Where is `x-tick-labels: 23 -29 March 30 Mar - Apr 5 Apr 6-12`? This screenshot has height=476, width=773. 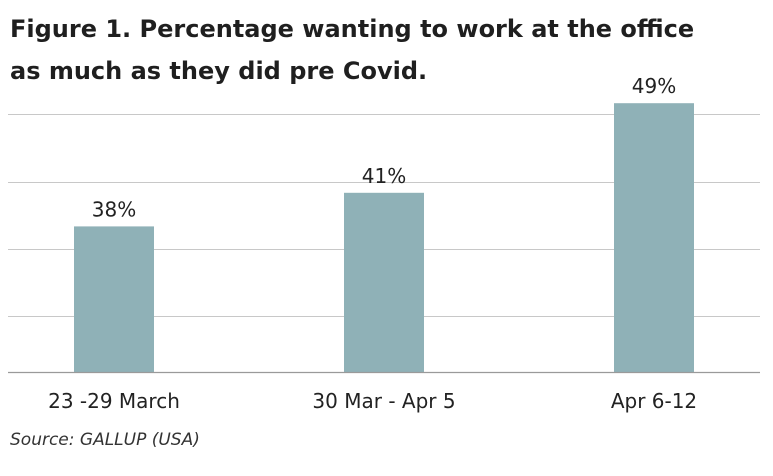
x-tick-labels: 23 -29 March 30 Mar - Apr 5 Apr 6-12 is located at coordinates (372, 401).